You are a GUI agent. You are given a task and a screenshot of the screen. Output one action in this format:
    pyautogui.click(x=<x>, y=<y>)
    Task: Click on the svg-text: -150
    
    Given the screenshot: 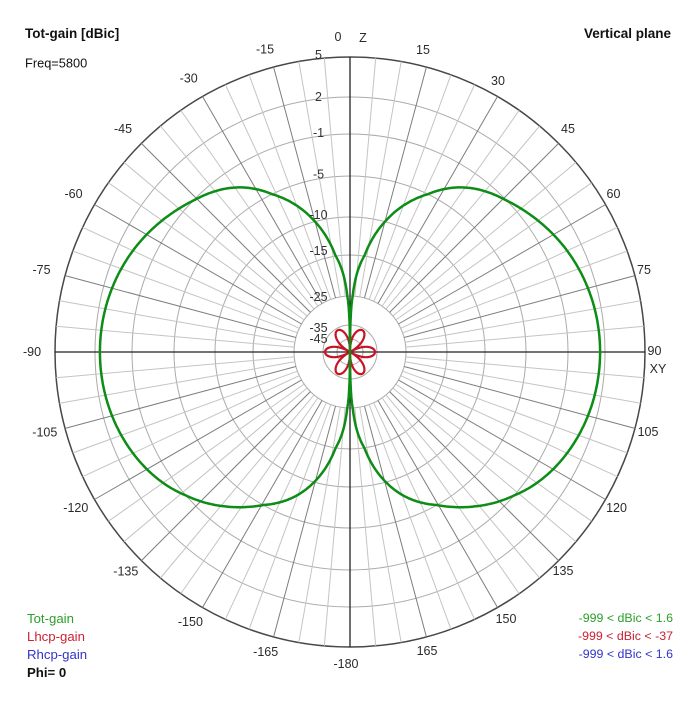 What is the action you would take?
    pyautogui.click(x=190, y=622)
    